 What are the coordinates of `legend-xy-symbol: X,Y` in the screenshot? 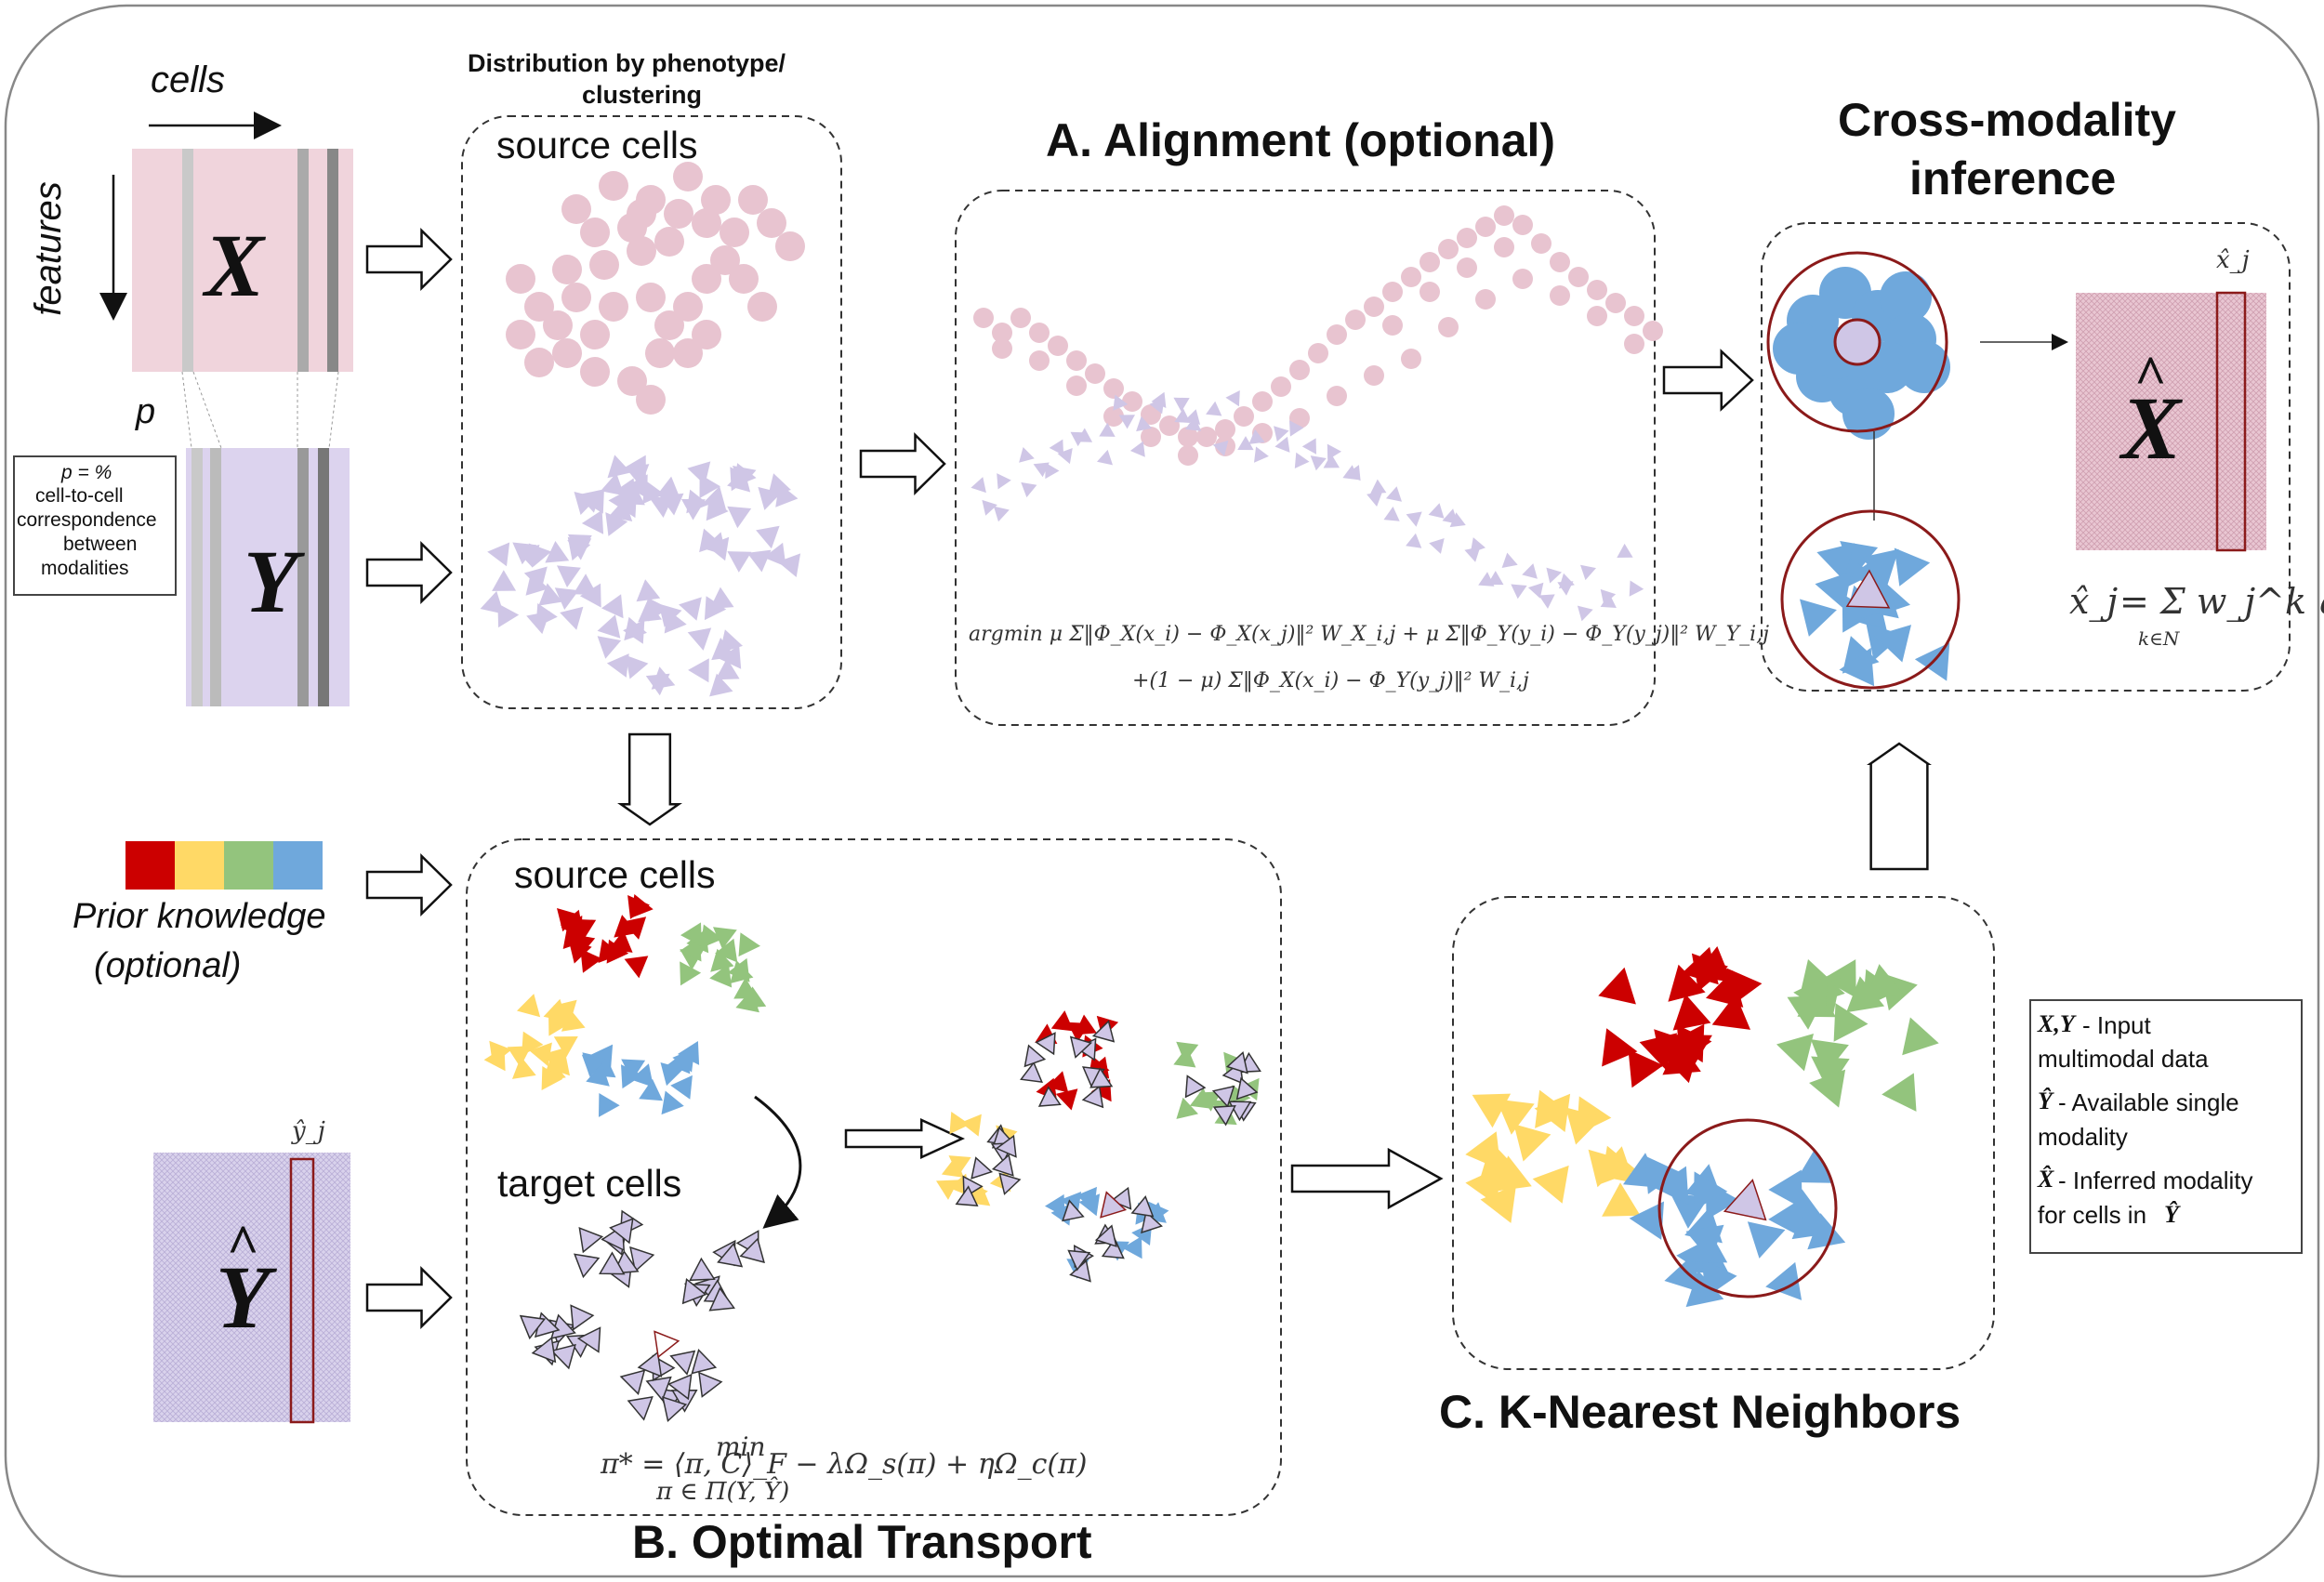 It's located at (2056, 1023).